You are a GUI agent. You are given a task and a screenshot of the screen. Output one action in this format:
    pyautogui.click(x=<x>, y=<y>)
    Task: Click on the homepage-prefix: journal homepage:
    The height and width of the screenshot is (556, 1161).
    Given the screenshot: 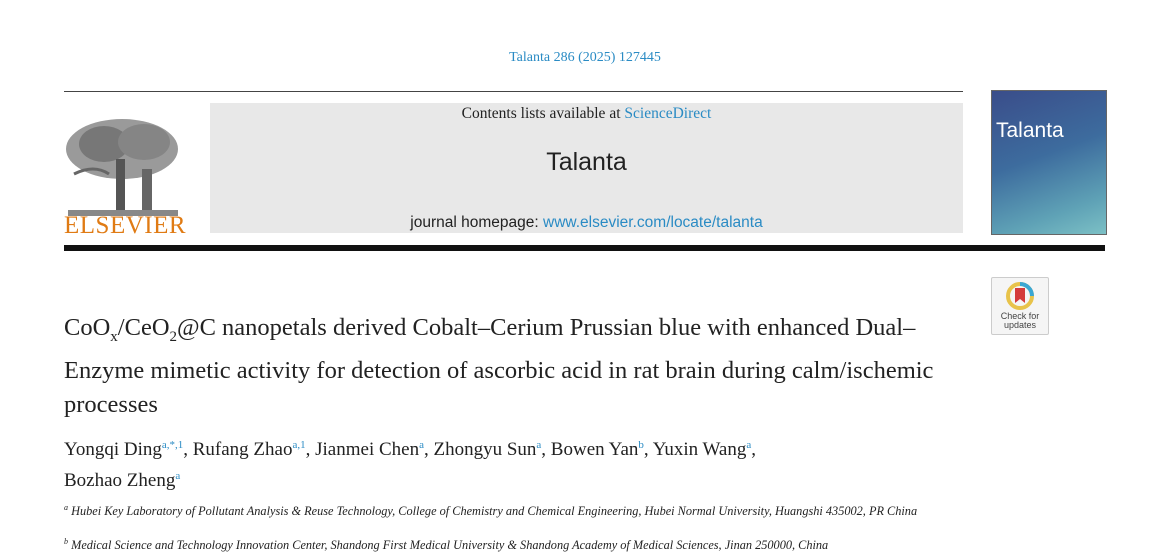 What is the action you would take?
    pyautogui.click(x=477, y=222)
    